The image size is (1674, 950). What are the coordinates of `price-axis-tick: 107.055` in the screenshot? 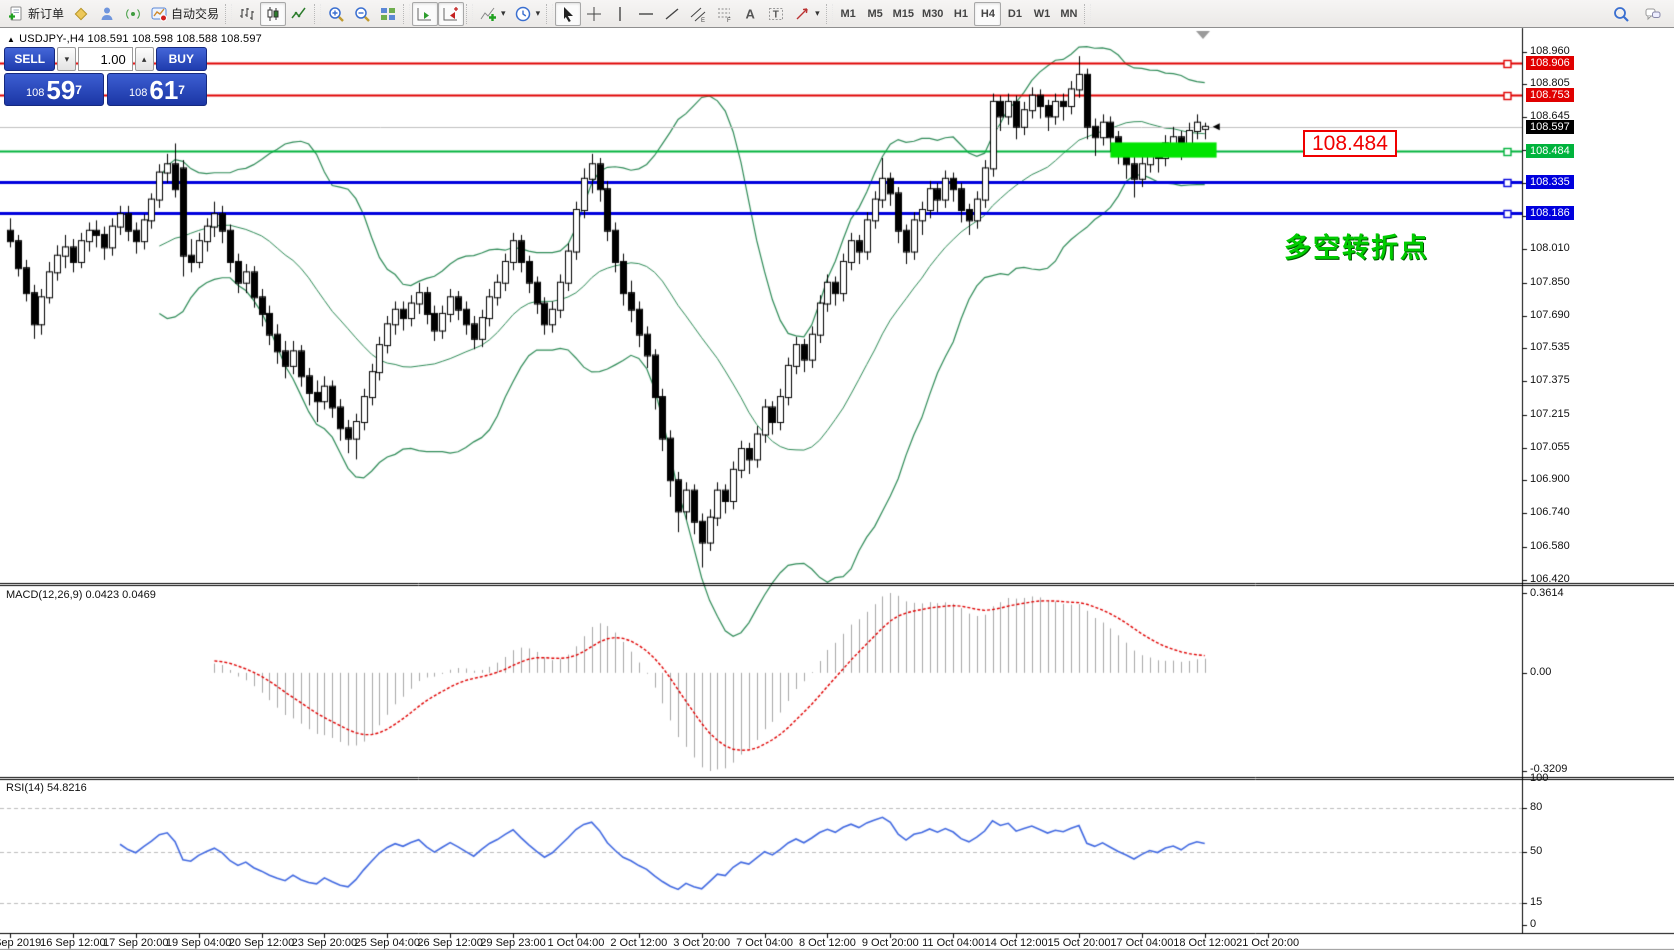 It's located at (1550, 447).